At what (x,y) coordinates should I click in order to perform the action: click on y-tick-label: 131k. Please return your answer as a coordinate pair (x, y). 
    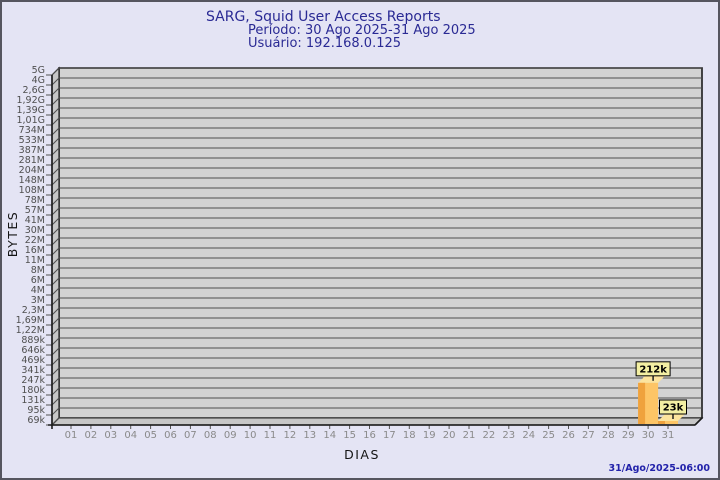
    Looking at the image, I should click on (33, 400).